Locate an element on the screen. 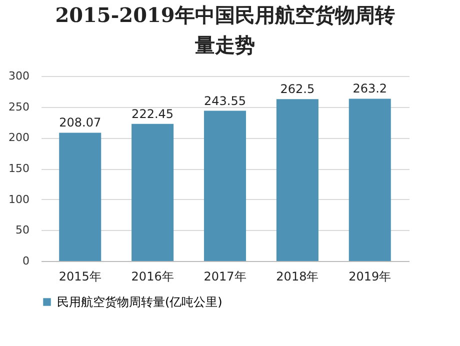  legend-label: 民用航空货物周转量(亿吨公里) is located at coordinates (139, 302).